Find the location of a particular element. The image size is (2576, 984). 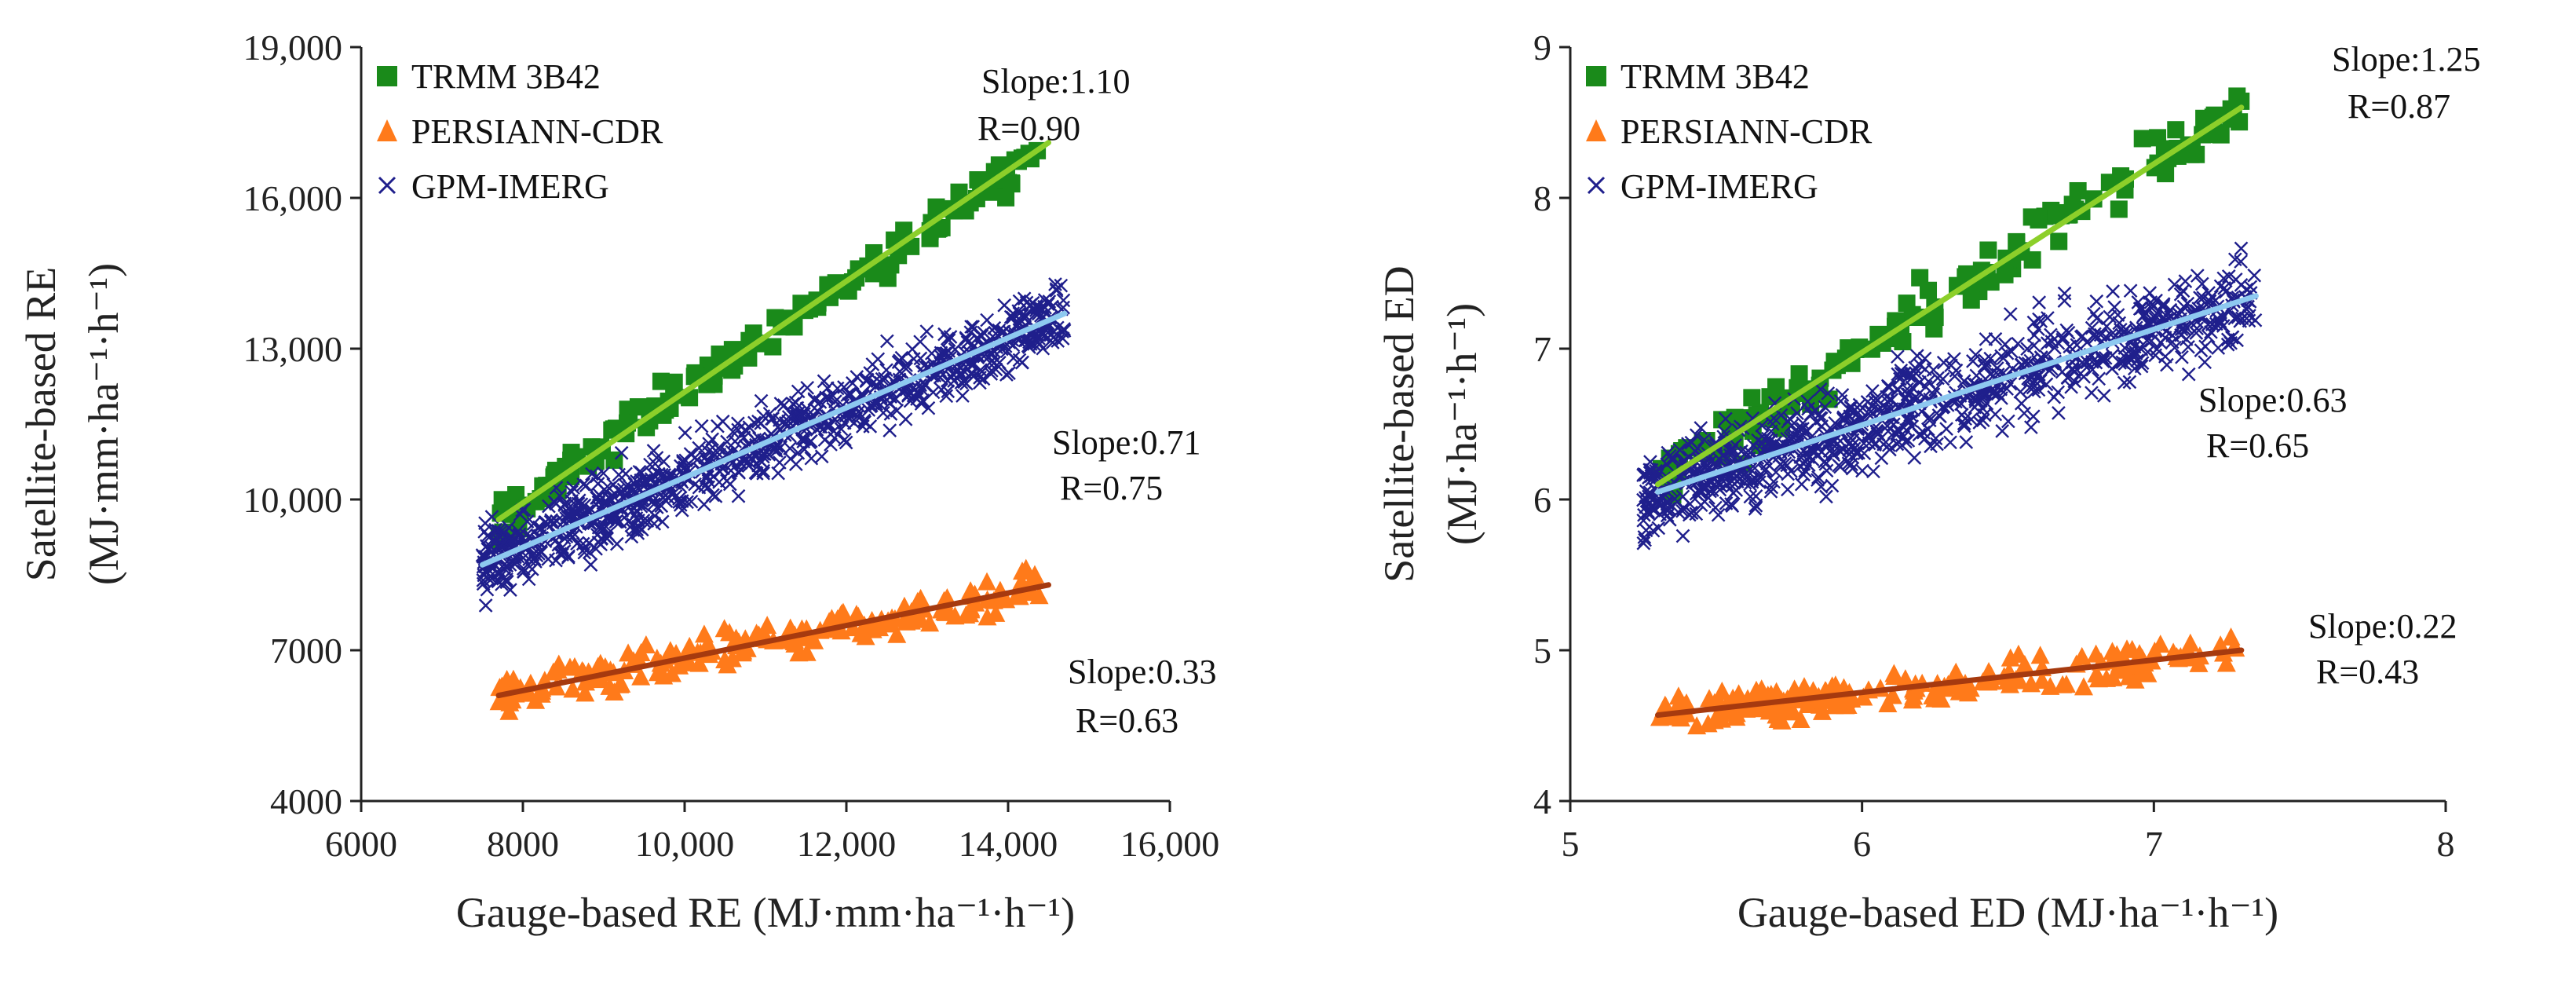

legend-label: TRMM 3B42 is located at coordinates (506, 76).